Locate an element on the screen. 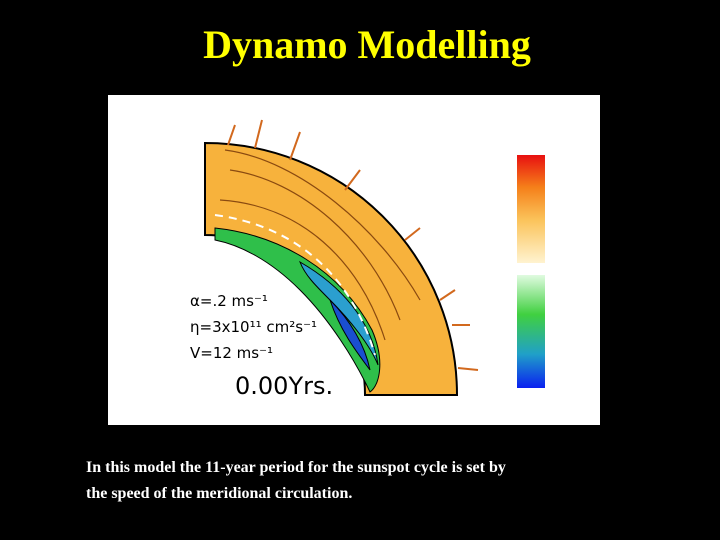  field-band-blue is located at coordinates (339, 313).